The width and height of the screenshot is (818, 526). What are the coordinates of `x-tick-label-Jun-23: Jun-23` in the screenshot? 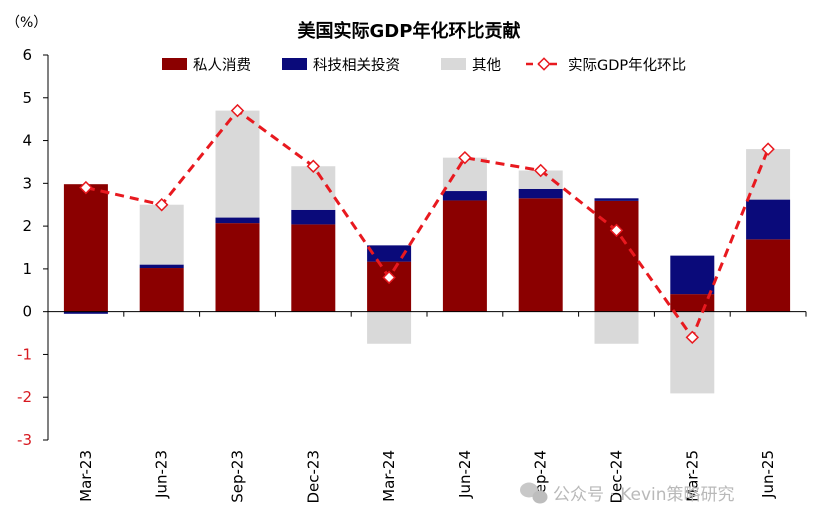 It's located at (162, 474).